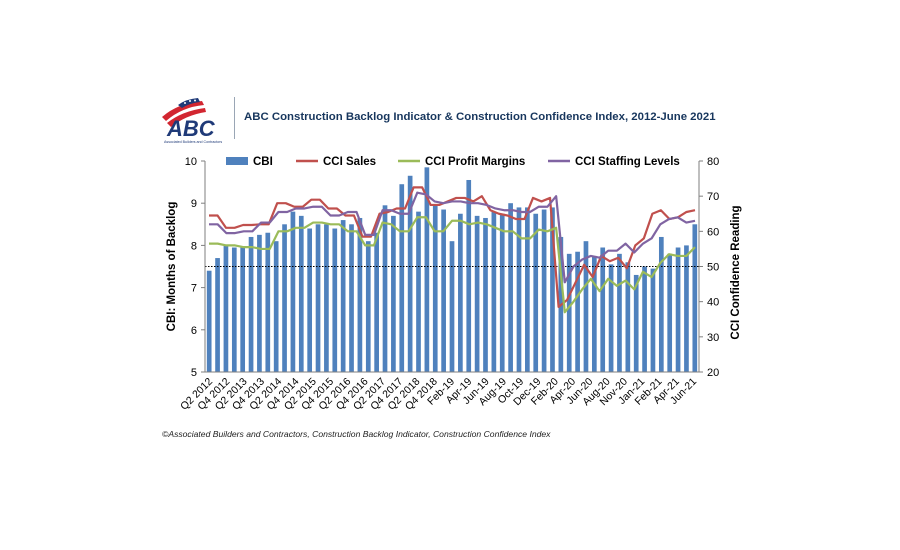 The image size is (900, 550). I want to click on cci-lines, so click(452, 250).